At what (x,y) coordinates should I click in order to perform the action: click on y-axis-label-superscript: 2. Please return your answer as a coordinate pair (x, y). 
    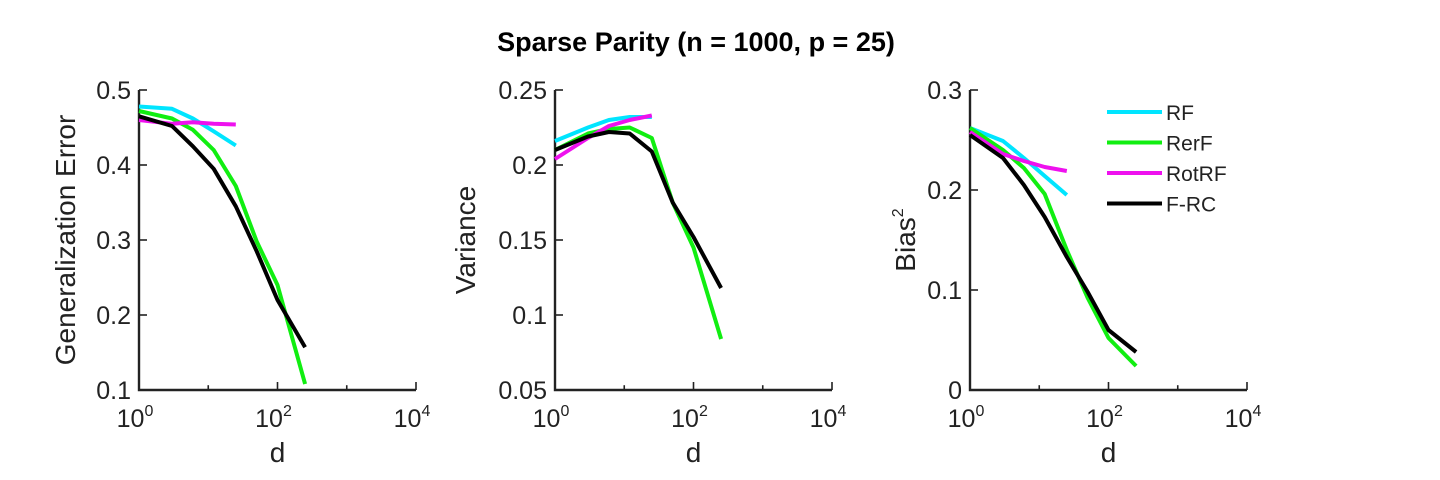
    Looking at the image, I should click on (898, 212).